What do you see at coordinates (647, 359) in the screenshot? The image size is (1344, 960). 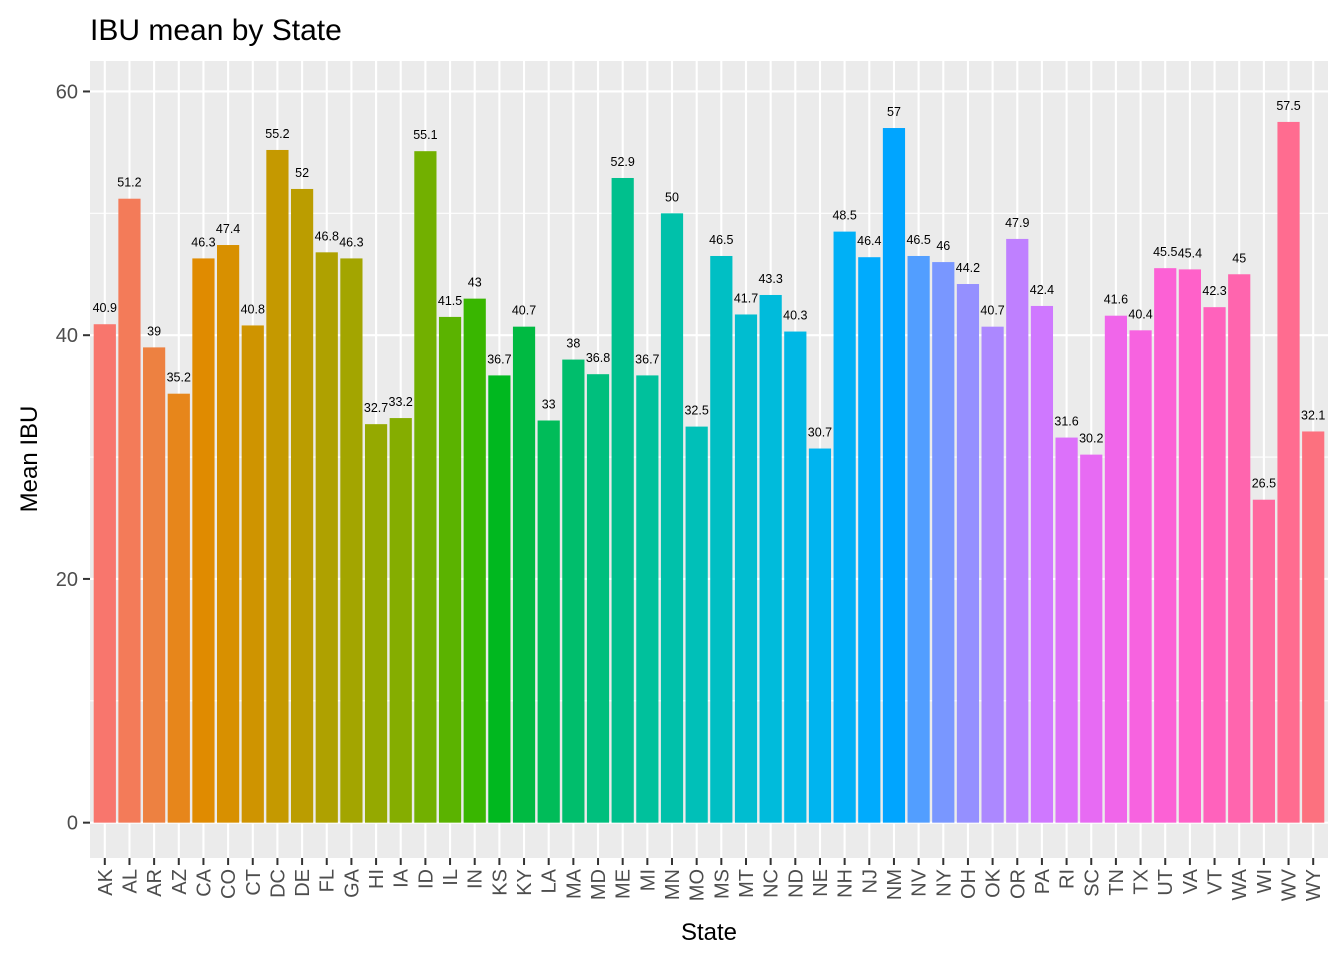 I see `data-label-mi: 36.7` at bounding box center [647, 359].